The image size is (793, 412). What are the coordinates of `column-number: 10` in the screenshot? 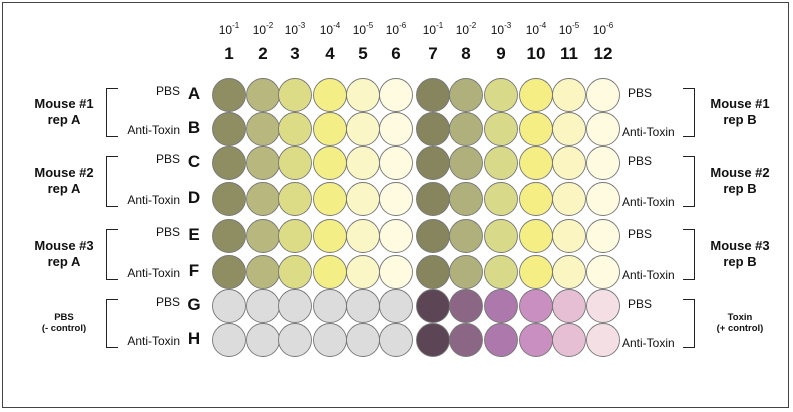 It's located at (536, 53).